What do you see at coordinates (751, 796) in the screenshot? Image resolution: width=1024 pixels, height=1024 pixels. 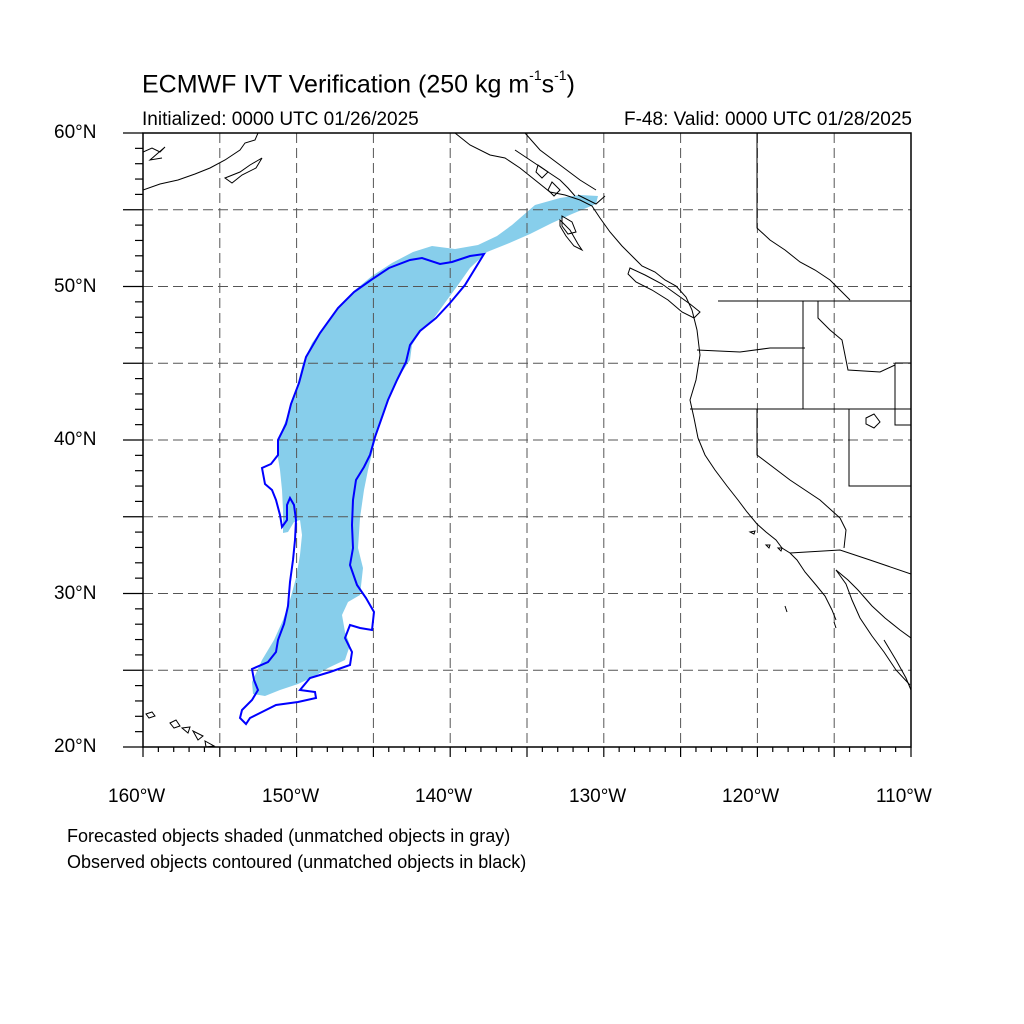 I see `lon-label-120w: 120°W` at bounding box center [751, 796].